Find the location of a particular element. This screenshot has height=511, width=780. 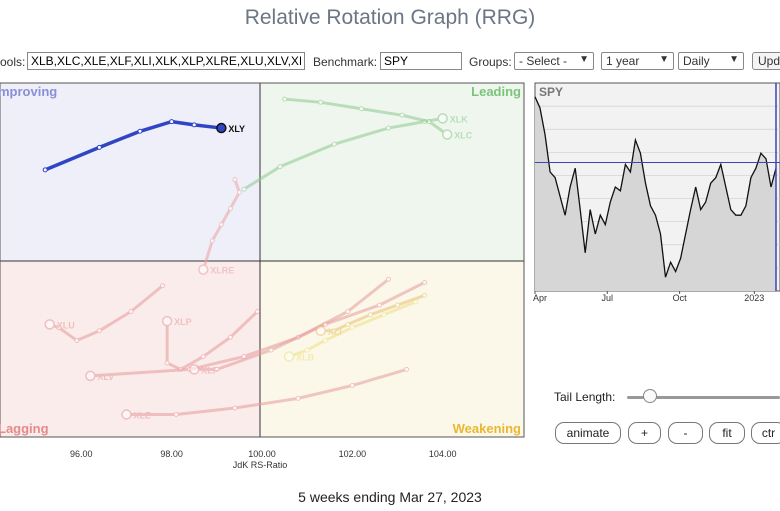

benchmark-label: Benchmark: is located at coordinates (345, 62).